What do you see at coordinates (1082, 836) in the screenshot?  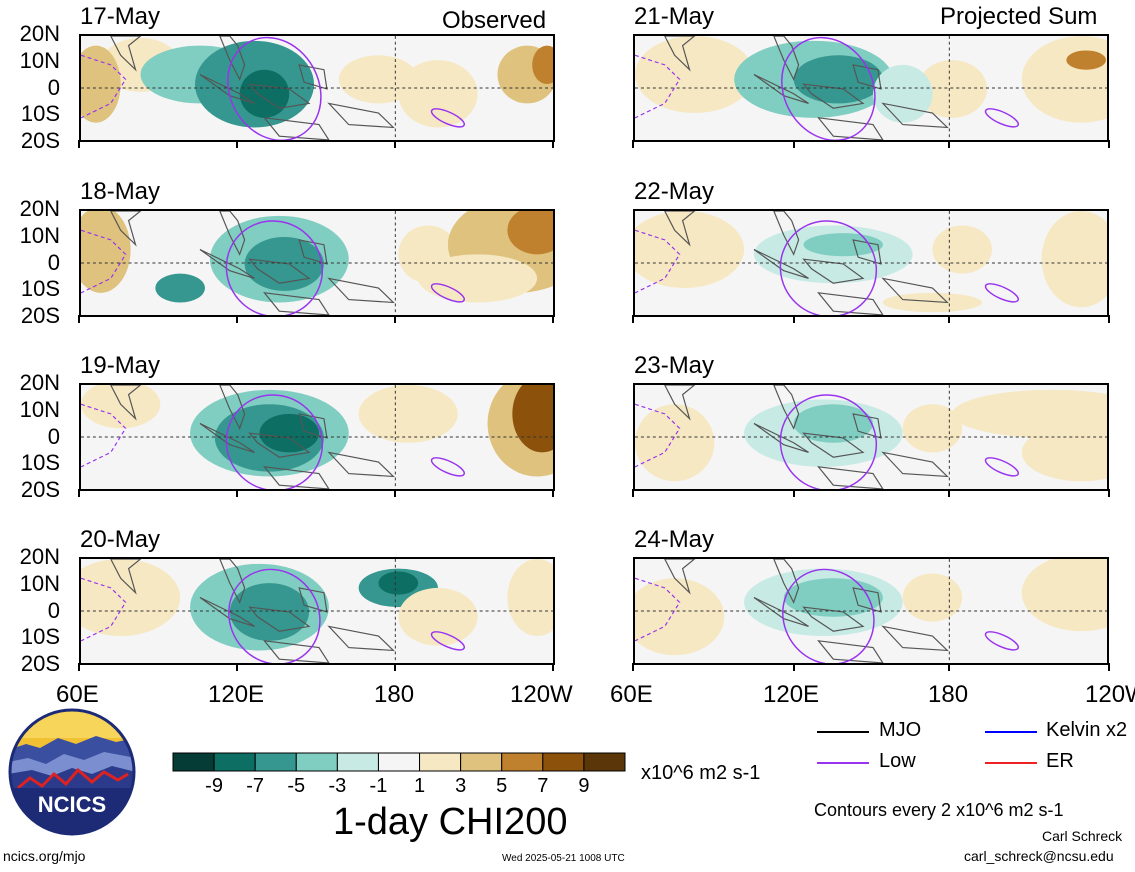 I see `footer-author: Carl Schreck` at bounding box center [1082, 836].